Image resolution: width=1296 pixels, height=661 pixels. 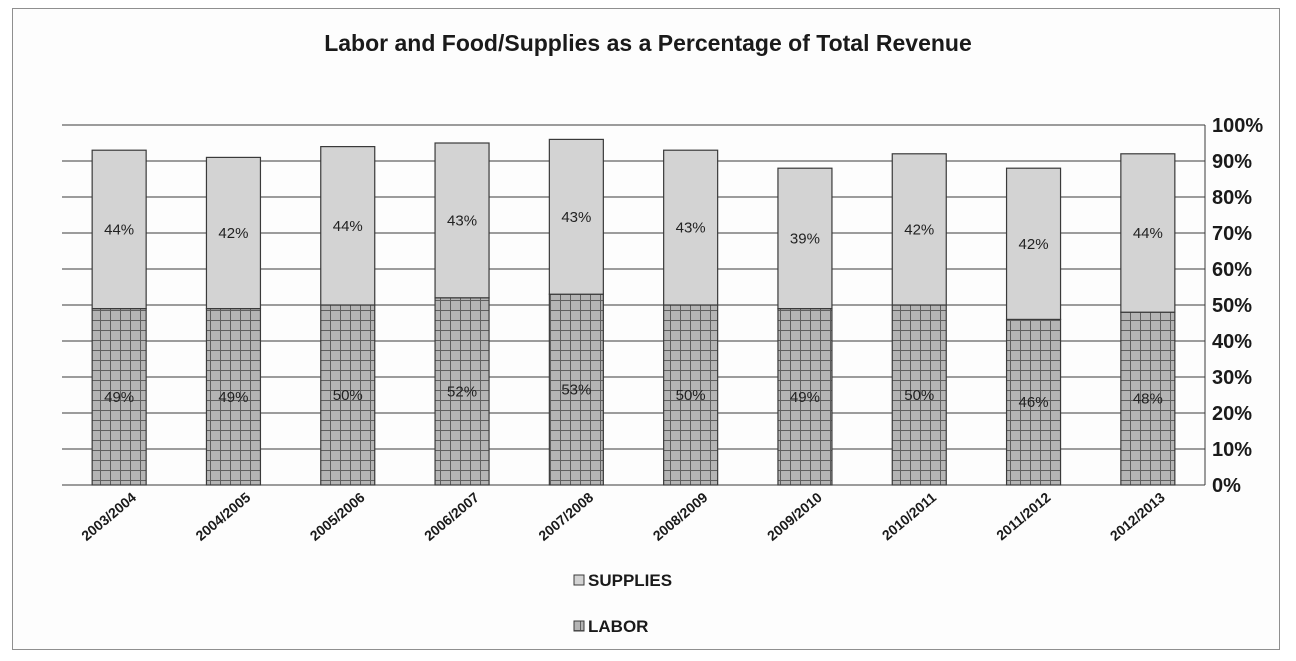 I want to click on y-tick-label: 80%, so click(x=1232, y=198).